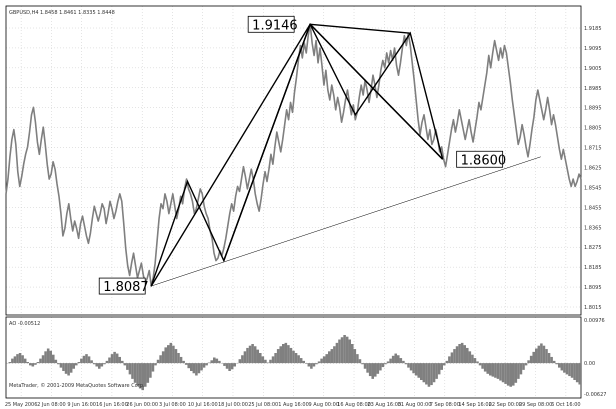 Image resolution: width=616 pixels, height=409 pixels. I want to click on ao-histogram, so click(293, 363).